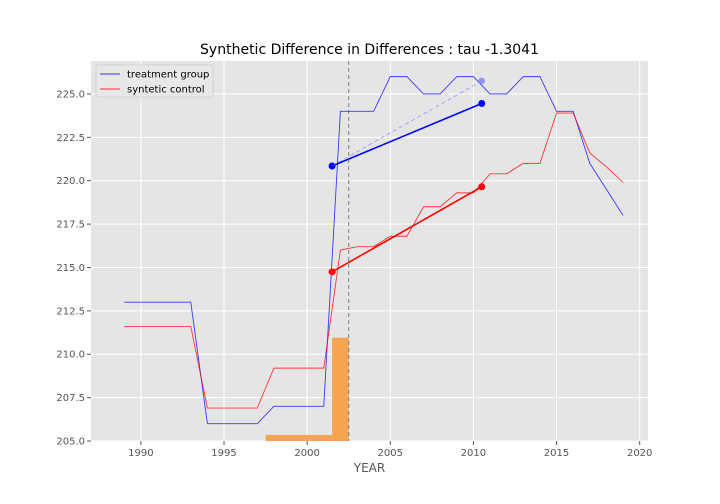 This screenshot has width=720, height=504. Describe the element at coordinates (473, 453) in the screenshot. I see `x-tick-label: 2010` at that location.